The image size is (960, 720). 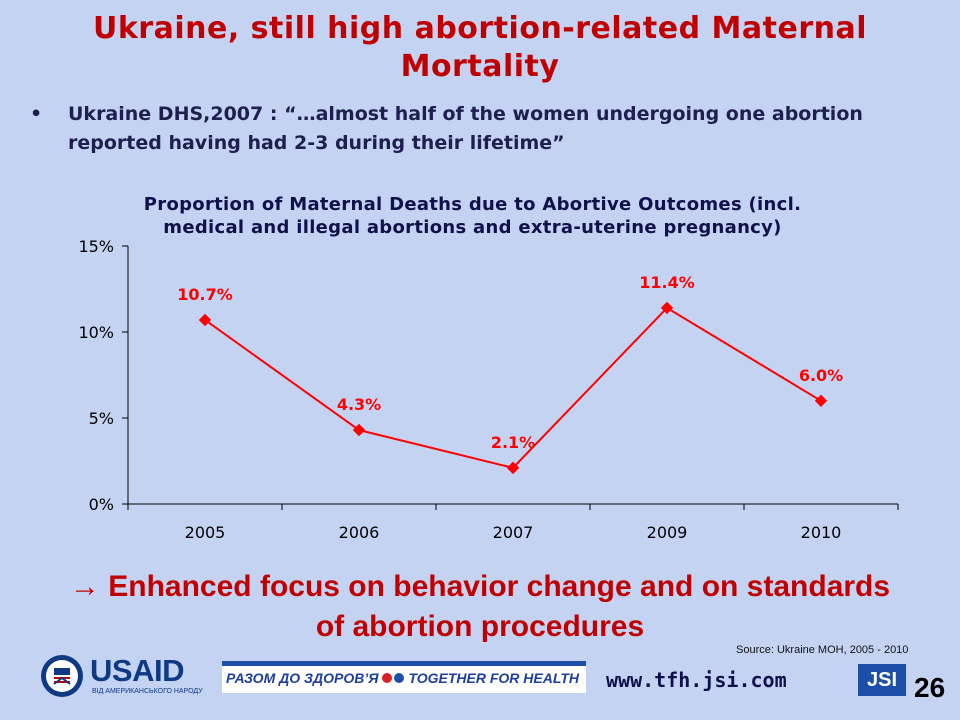 What do you see at coordinates (513, 532) in the screenshot?
I see `x-tick-label: 2007` at bounding box center [513, 532].